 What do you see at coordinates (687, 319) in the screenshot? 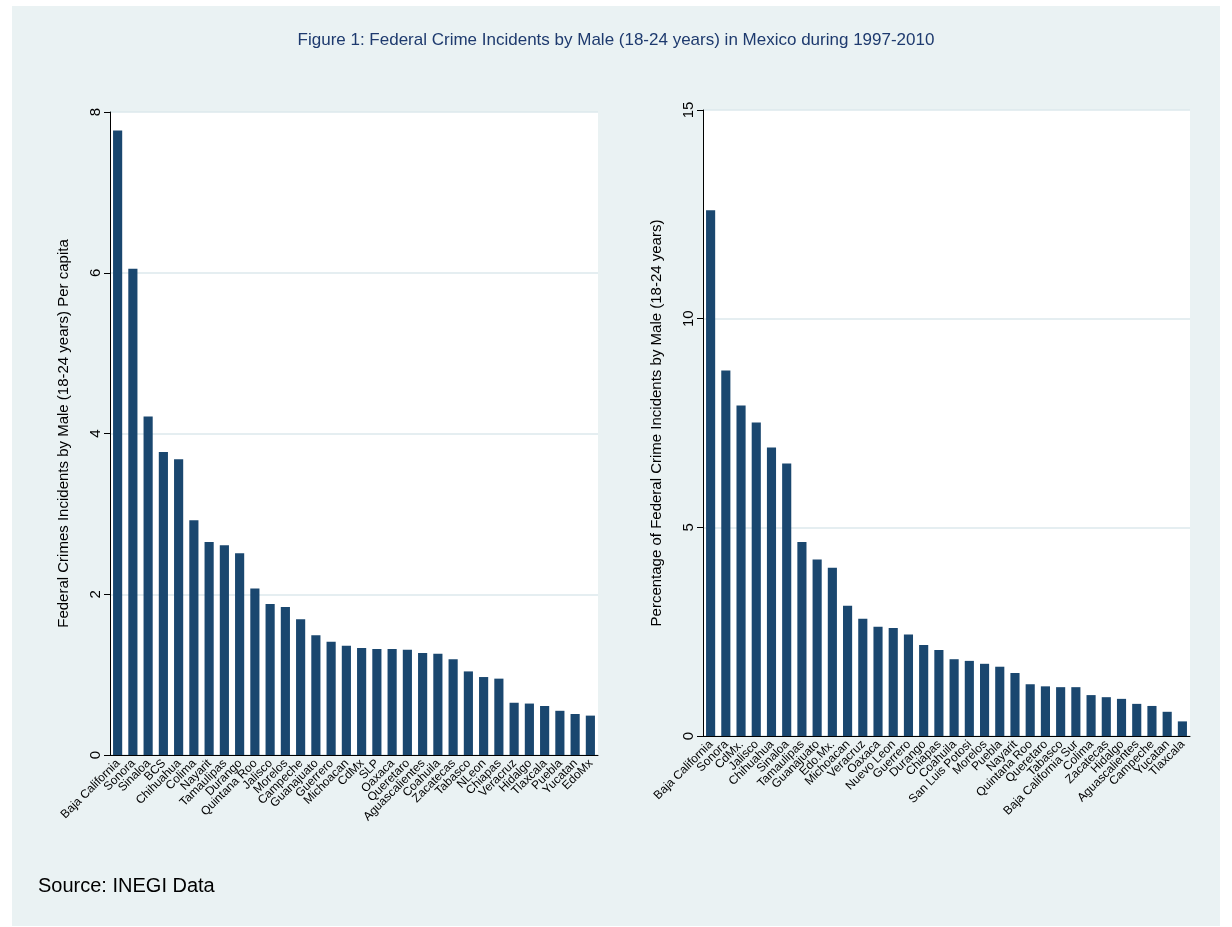
I see `y-tick-label: 10` at bounding box center [687, 319].